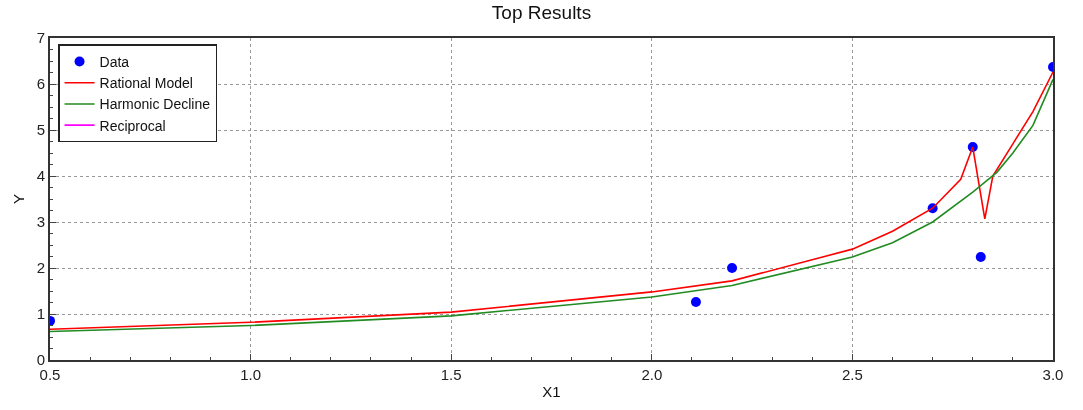  I want to click on y-tick-label: 3, so click(40, 222).